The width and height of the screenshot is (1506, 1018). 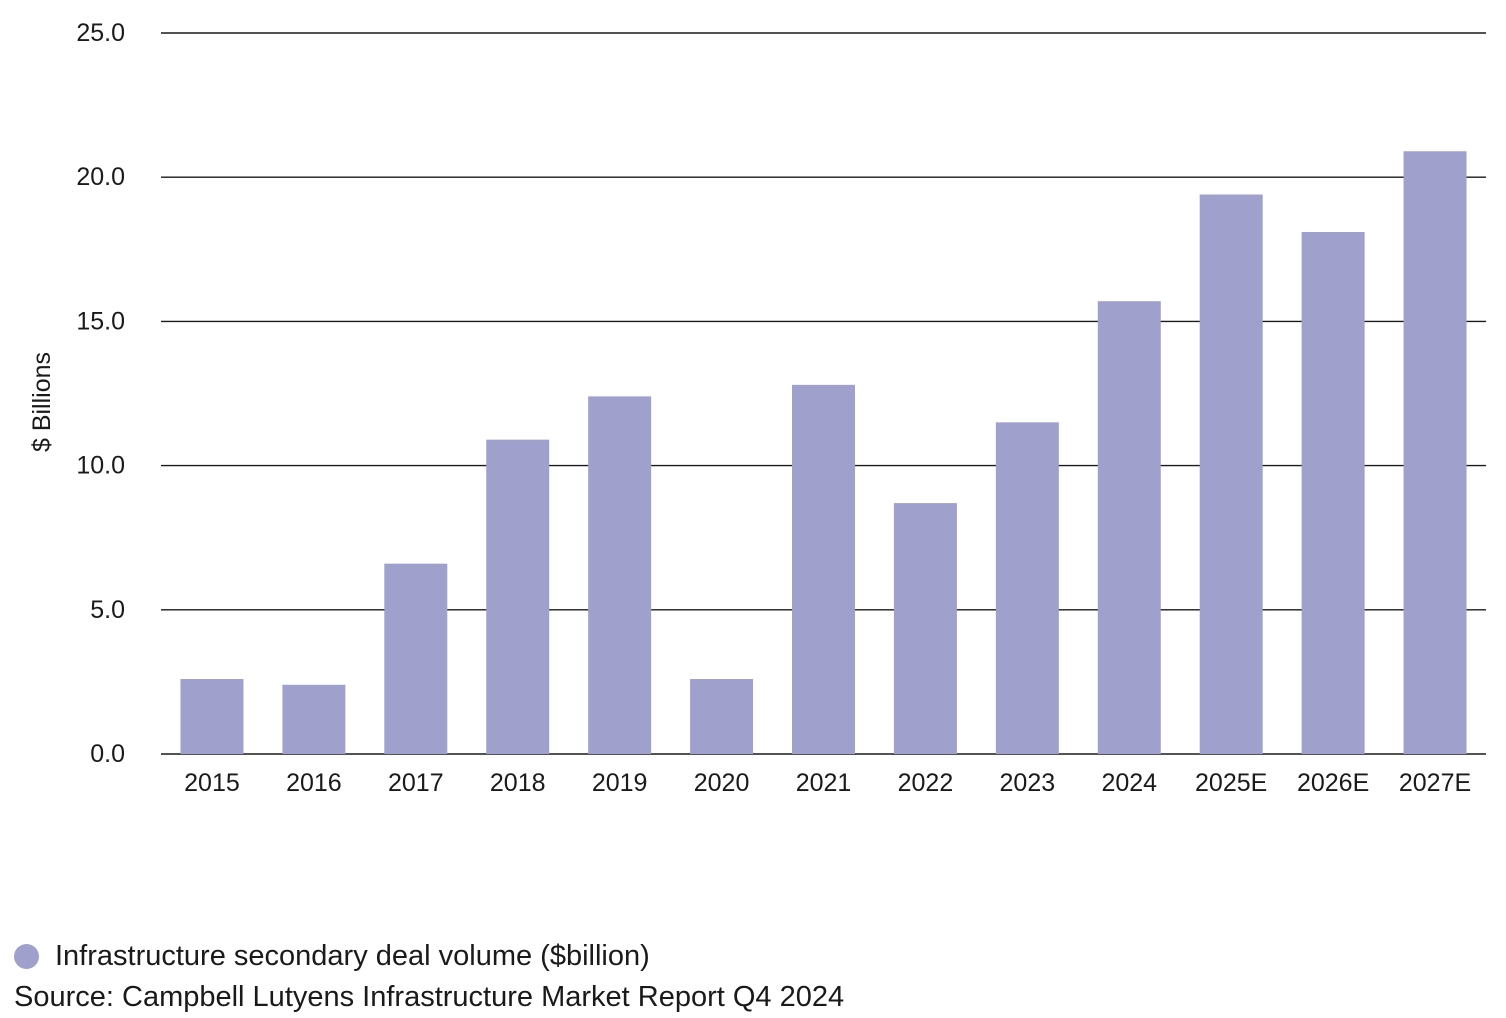 I want to click on x-tick-label: 2021, so click(x=824, y=783).